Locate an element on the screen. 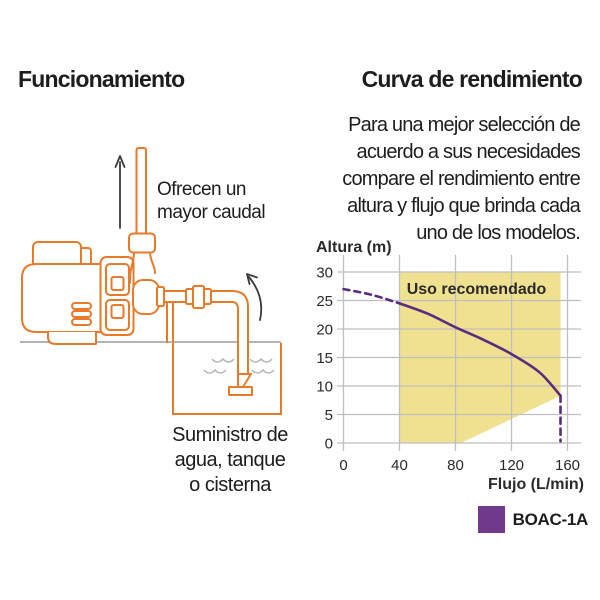  output-flow-label: Ofrecen un mayor caudal is located at coordinates (211, 201).